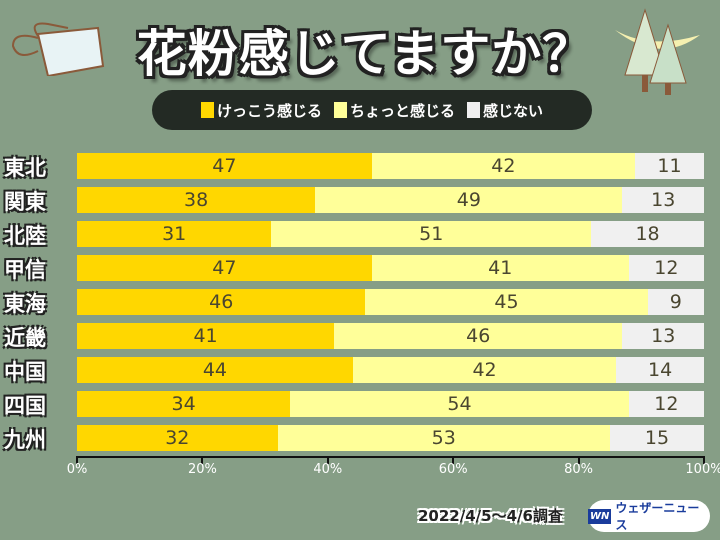 This screenshot has height=540, width=720. Describe the element at coordinates (390, 457) in the screenshot. I see `x-axis` at that location.